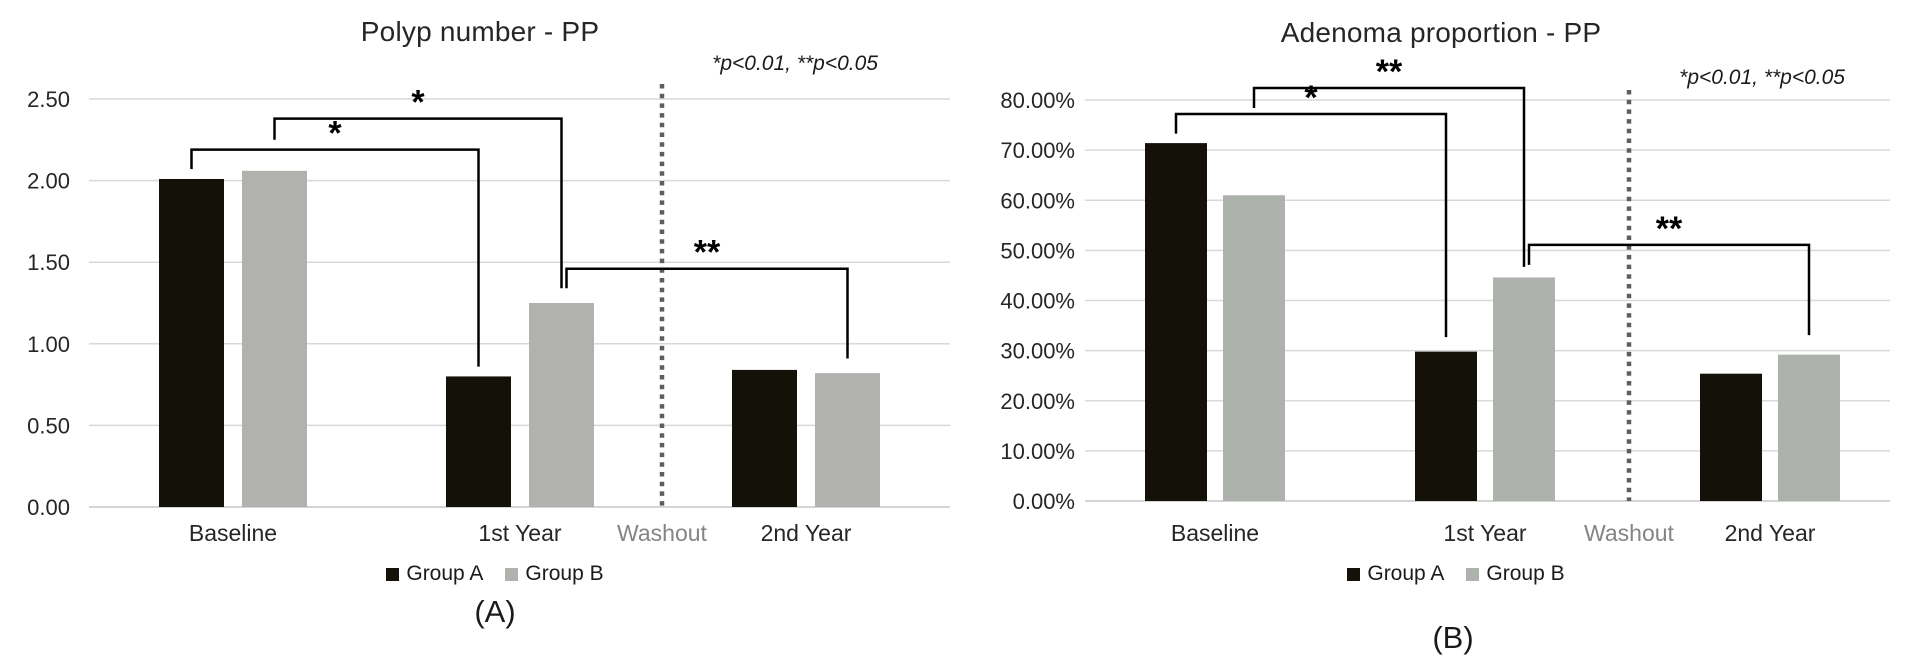 The width and height of the screenshot is (1922, 666). What do you see at coordinates (48, 507) in the screenshot?
I see `y-tick-label: 0.00` at bounding box center [48, 507].